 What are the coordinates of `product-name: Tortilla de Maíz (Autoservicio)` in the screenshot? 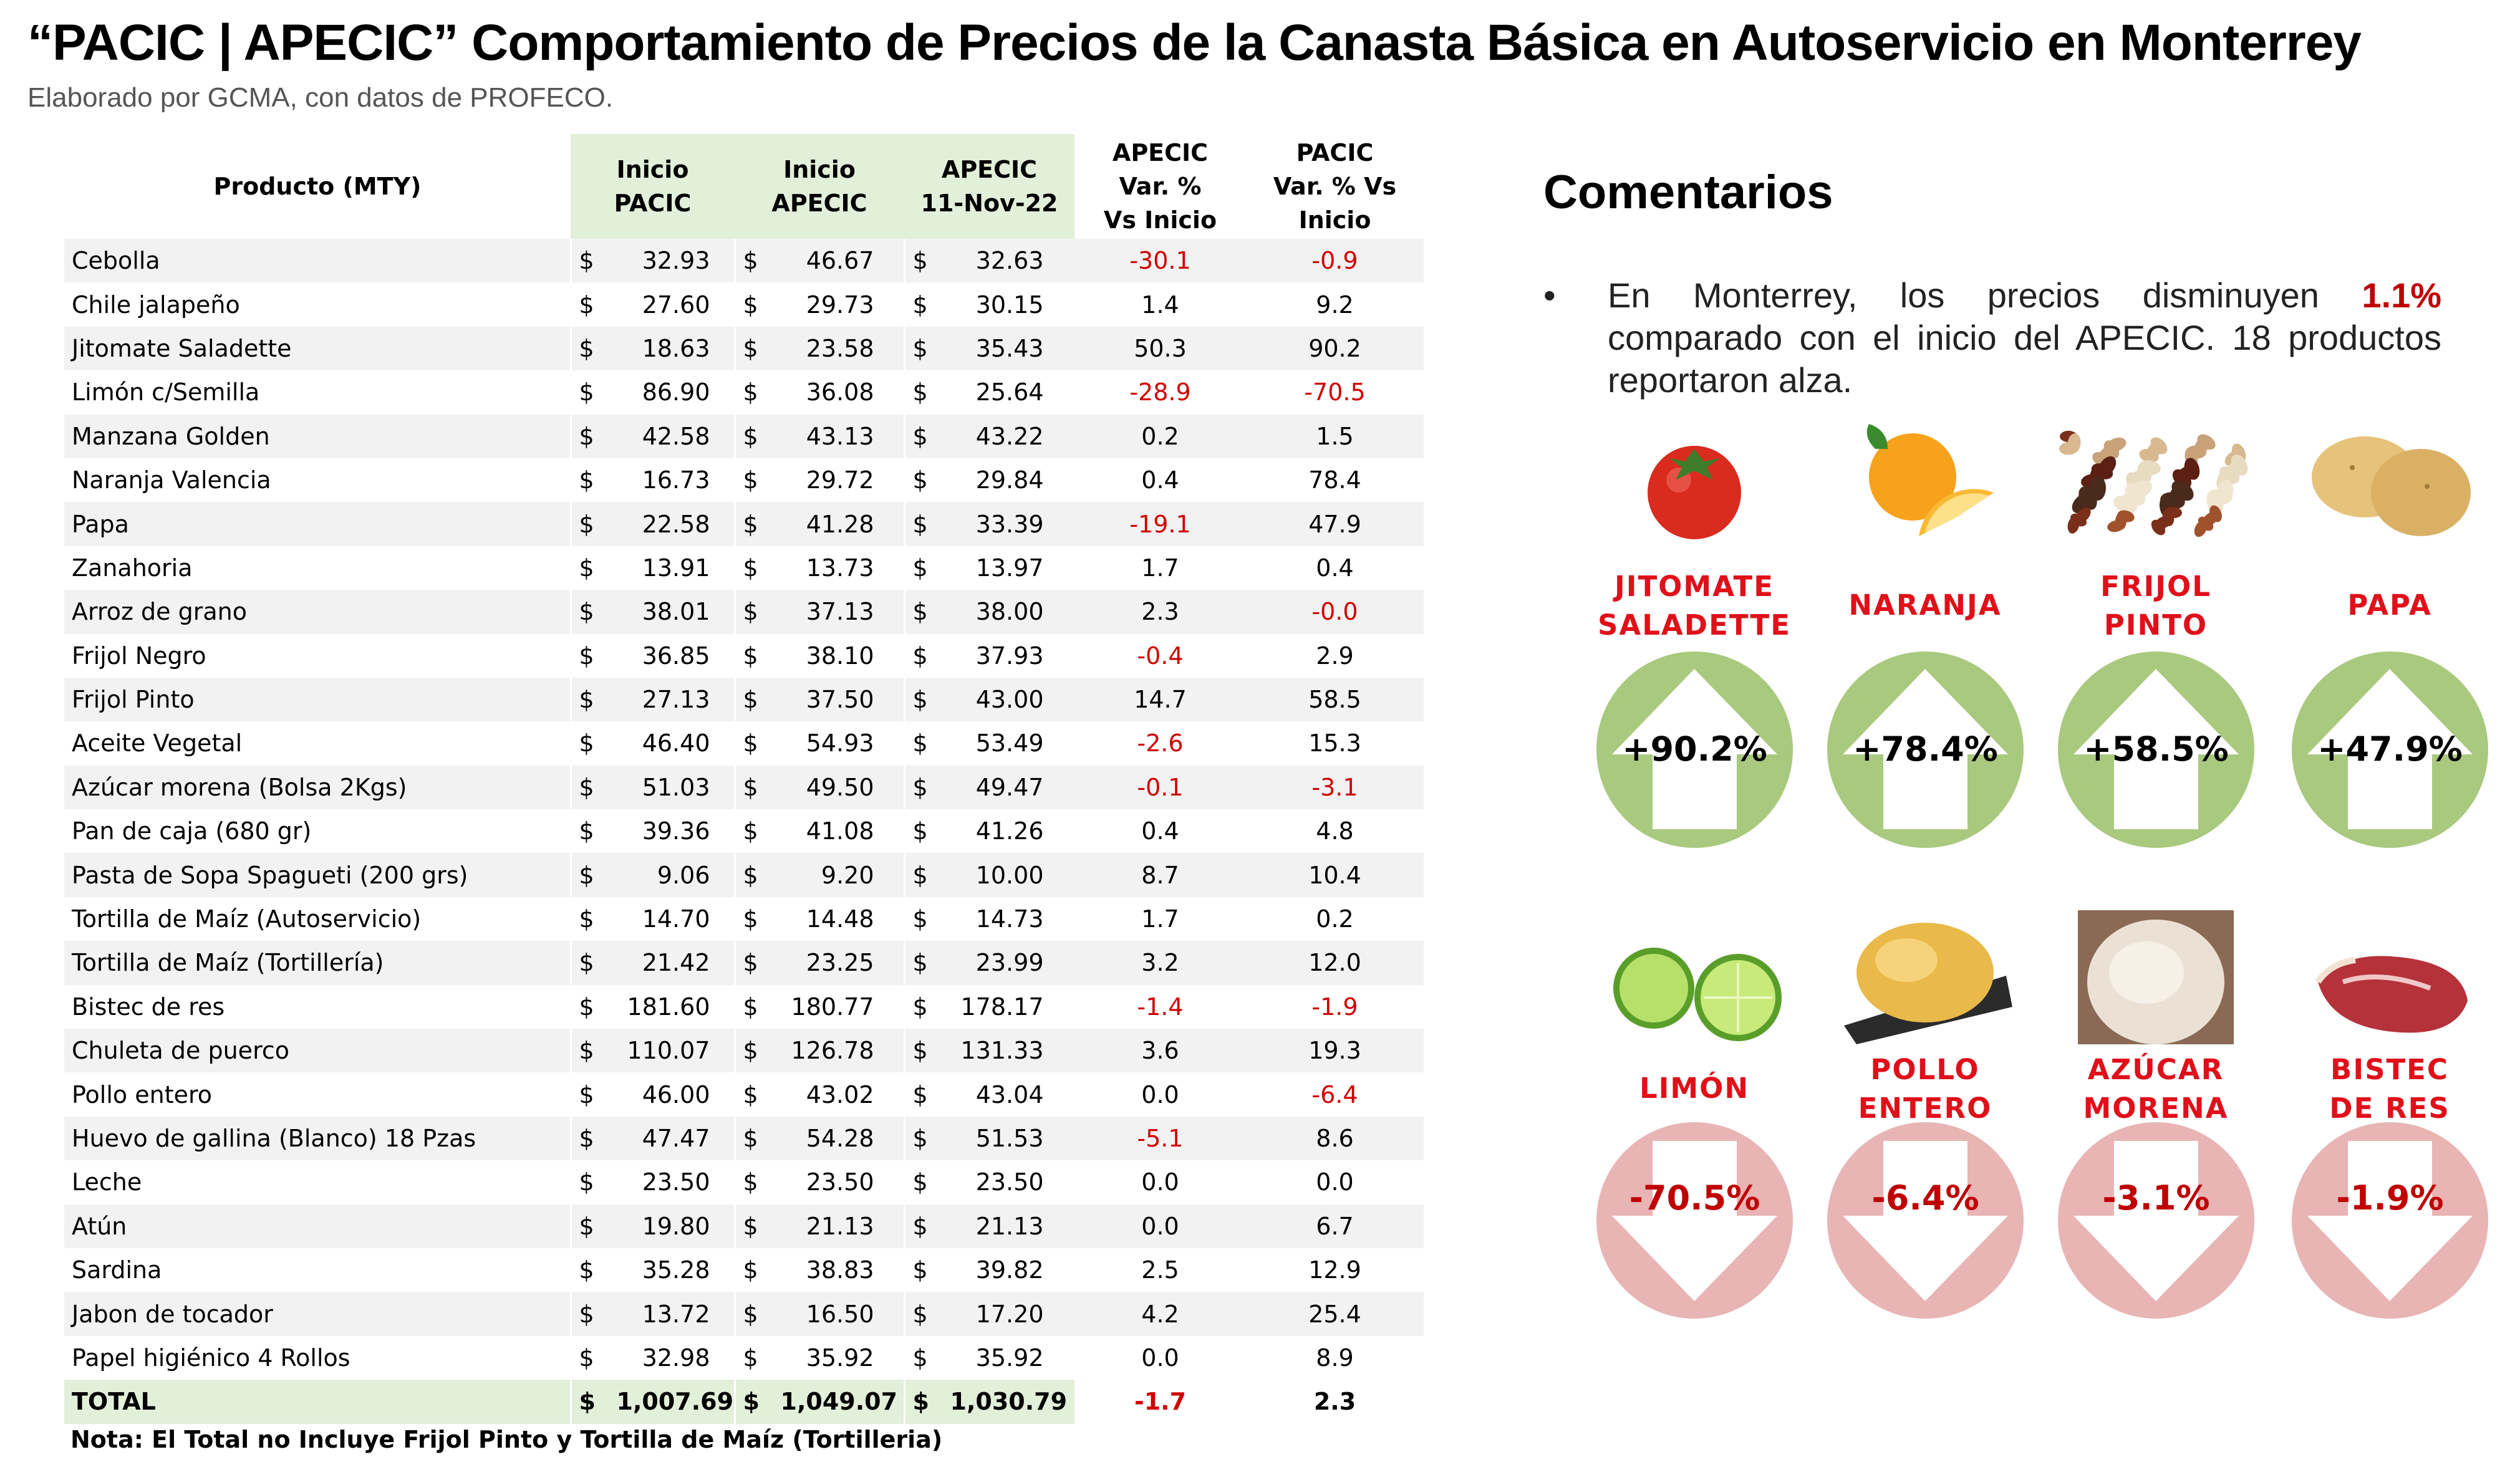 It's located at (318, 919).